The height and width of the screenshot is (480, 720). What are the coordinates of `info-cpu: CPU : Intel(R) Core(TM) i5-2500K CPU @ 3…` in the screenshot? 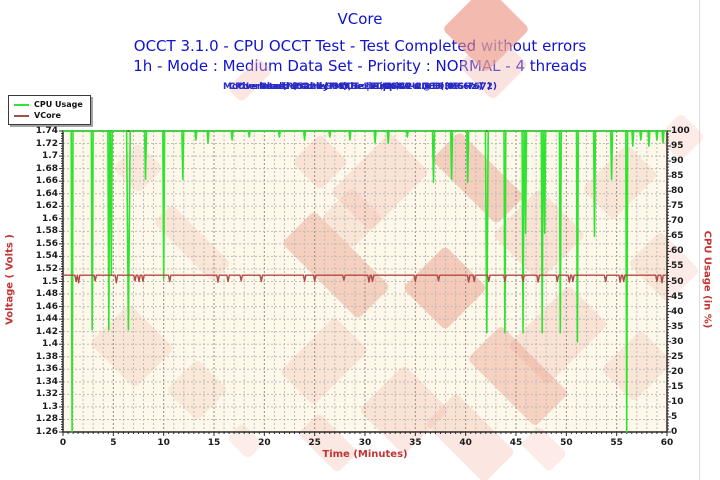 It's located at (360, 87).